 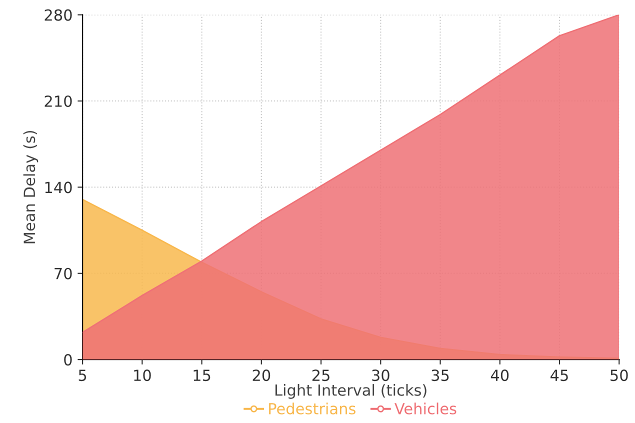 What do you see at coordinates (381, 376) in the screenshot?
I see `x-tick-label: 30` at bounding box center [381, 376].